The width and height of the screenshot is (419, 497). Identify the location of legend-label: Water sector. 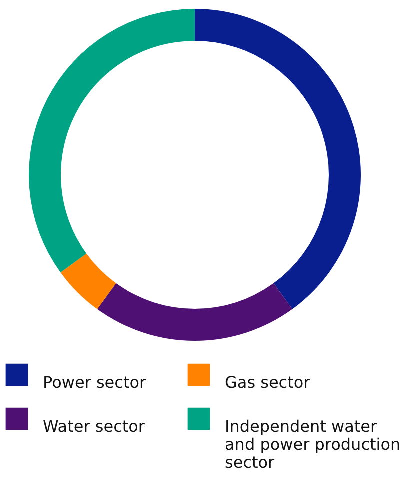
(94, 426).